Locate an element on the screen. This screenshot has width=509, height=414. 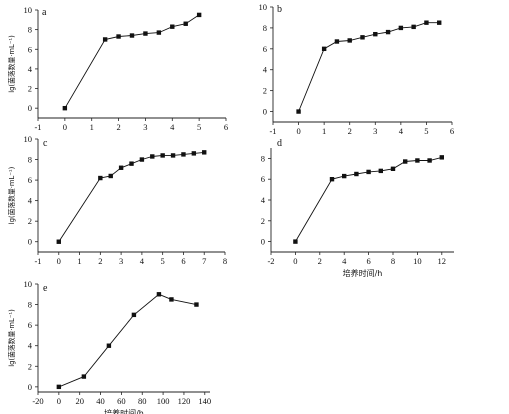
panel-letter: d is located at coordinates (279, 143).